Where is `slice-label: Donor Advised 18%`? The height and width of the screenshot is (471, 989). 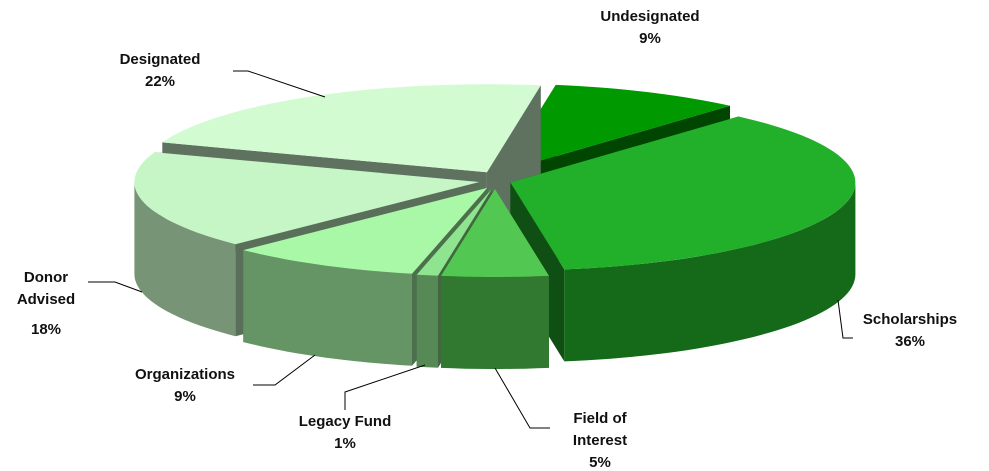
slice-label: Donor Advised 18% is located at coordinates (46, 304).